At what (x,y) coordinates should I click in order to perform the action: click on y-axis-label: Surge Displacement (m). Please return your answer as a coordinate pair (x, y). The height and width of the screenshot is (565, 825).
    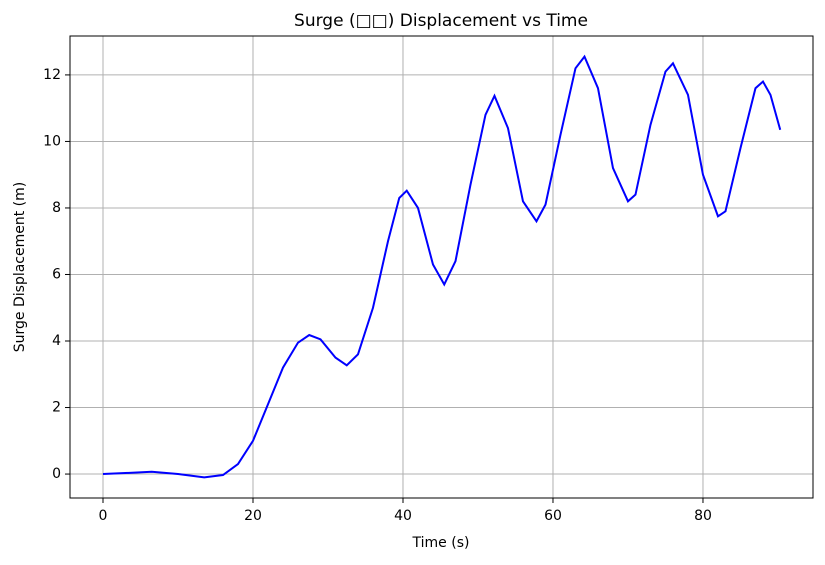
    Looking at the image, I should click on (20, 267).